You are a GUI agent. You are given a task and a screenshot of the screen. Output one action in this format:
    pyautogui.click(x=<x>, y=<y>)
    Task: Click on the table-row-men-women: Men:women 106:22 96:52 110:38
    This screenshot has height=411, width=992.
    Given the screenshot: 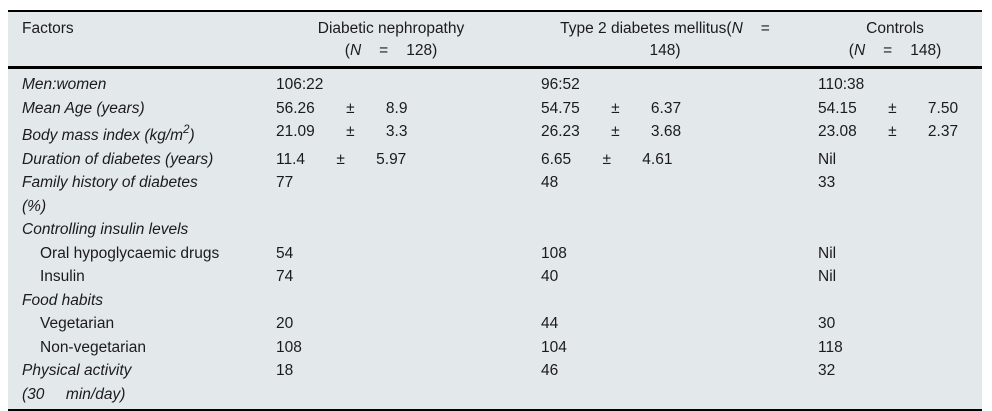 What is the action you would take?
    pyautogui.click(x=495, y=82)
    